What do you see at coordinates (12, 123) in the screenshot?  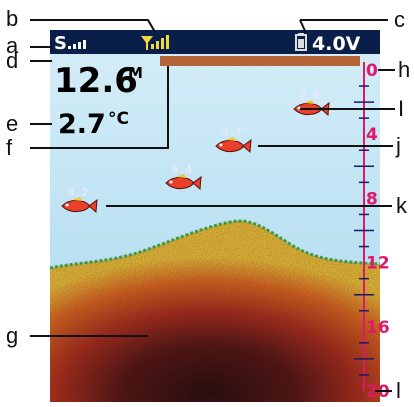 I see `callout-e: e` at bounding box center [12, 123].